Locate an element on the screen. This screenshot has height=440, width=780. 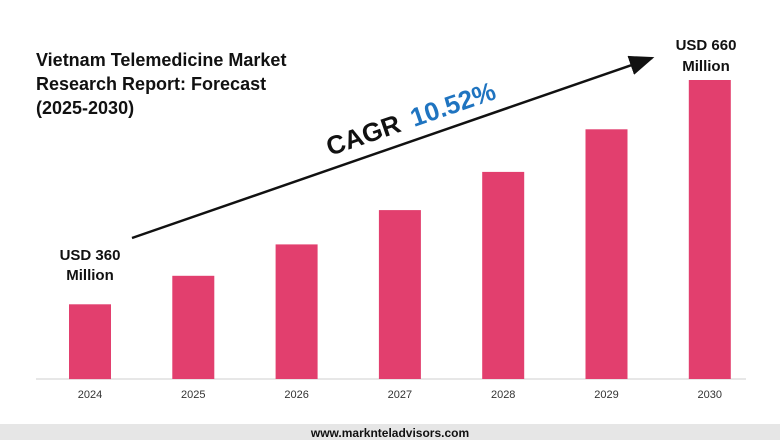
x-tick-2028: 2028 is located at coordinates (503, 395).